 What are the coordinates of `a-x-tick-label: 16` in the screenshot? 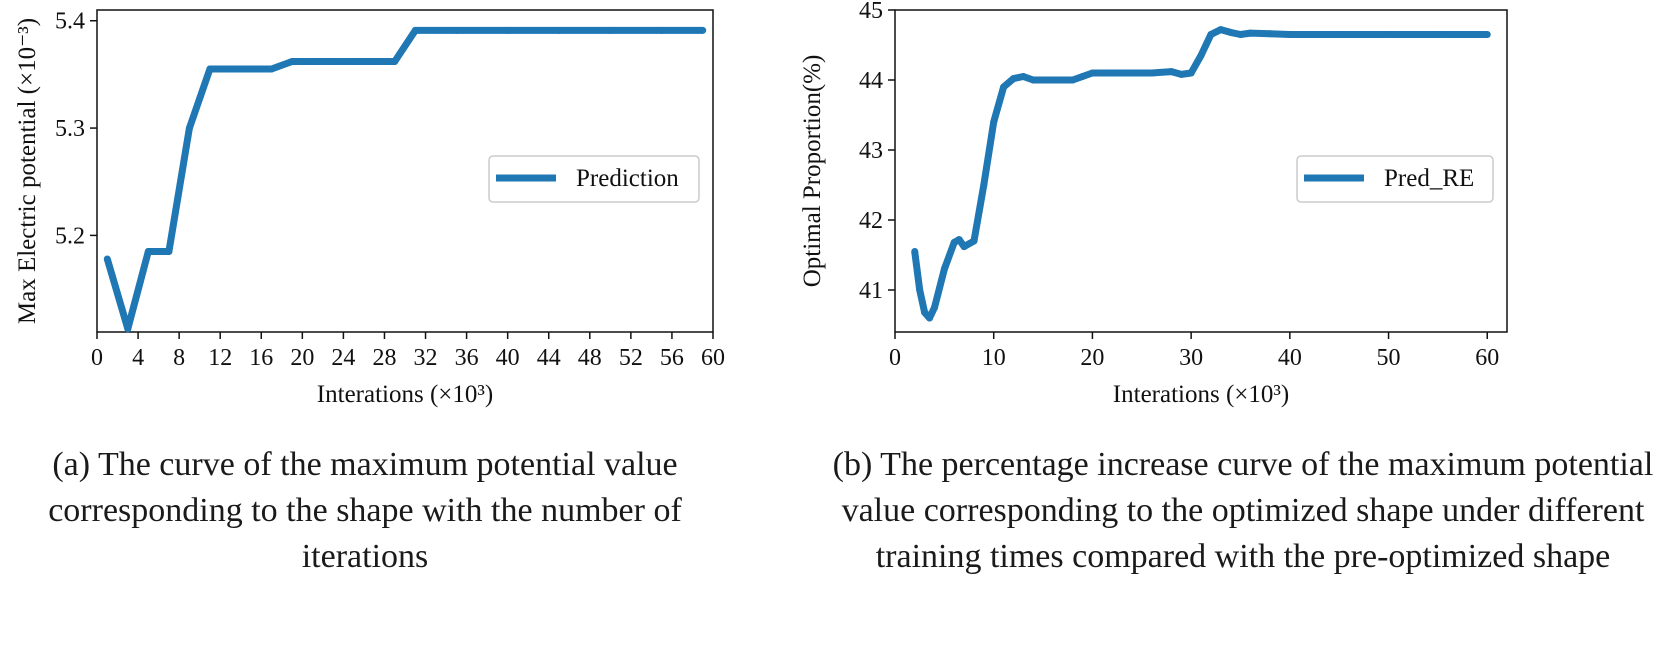 It's located at (261, 358).